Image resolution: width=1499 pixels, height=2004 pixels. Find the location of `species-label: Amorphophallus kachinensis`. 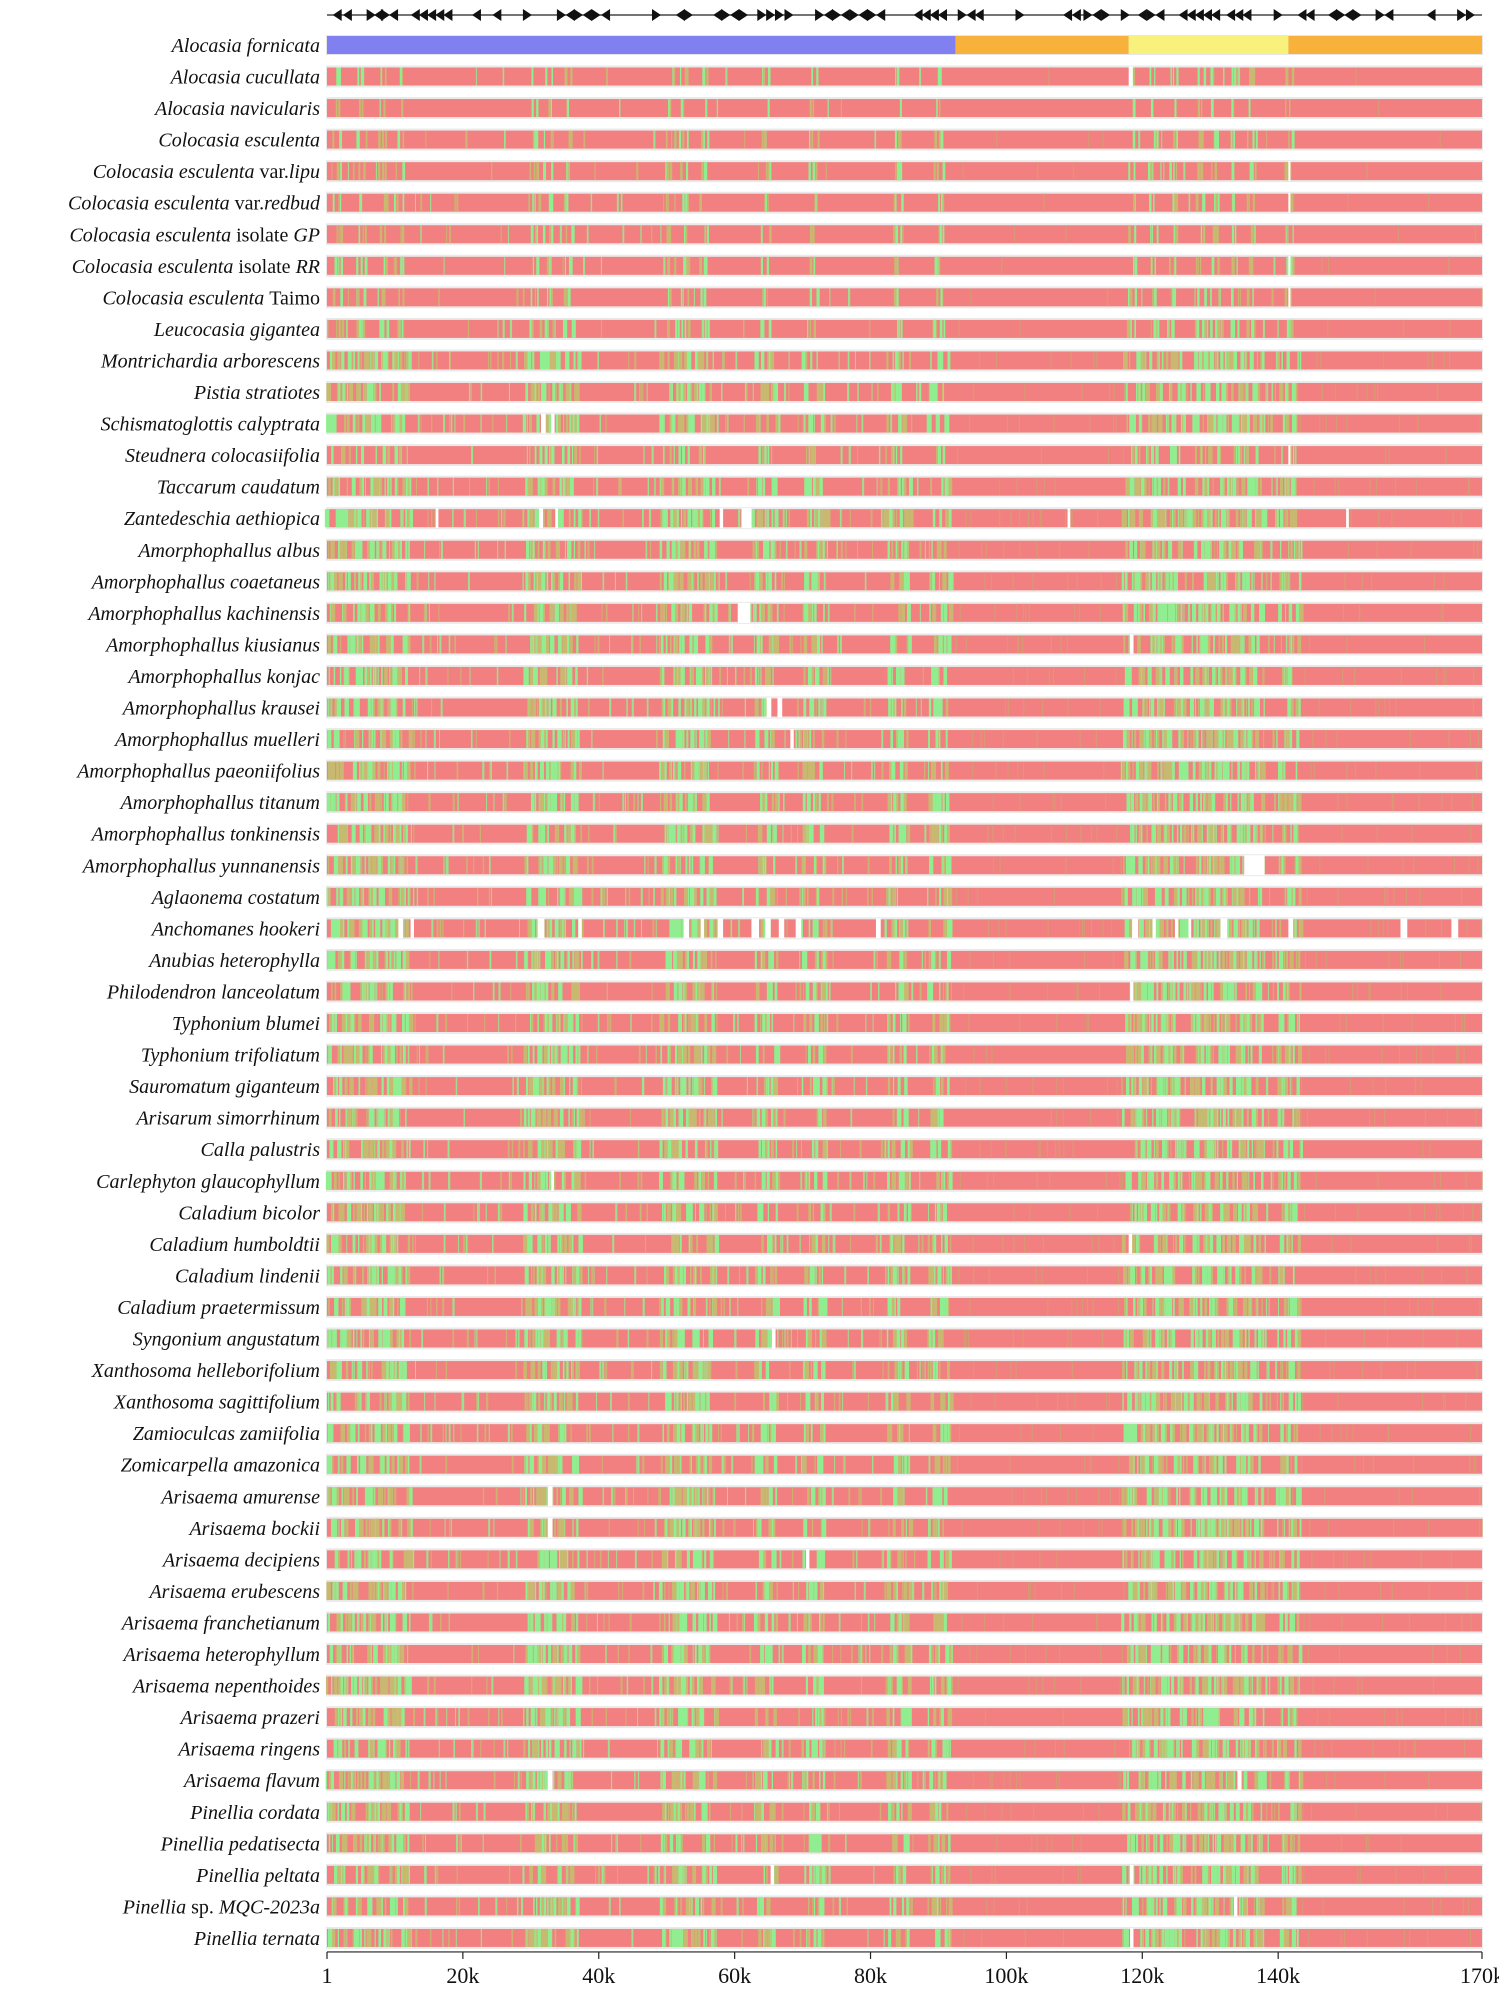

species-label: Amorphophallus kachinensis is located at coordinates (203, 614).